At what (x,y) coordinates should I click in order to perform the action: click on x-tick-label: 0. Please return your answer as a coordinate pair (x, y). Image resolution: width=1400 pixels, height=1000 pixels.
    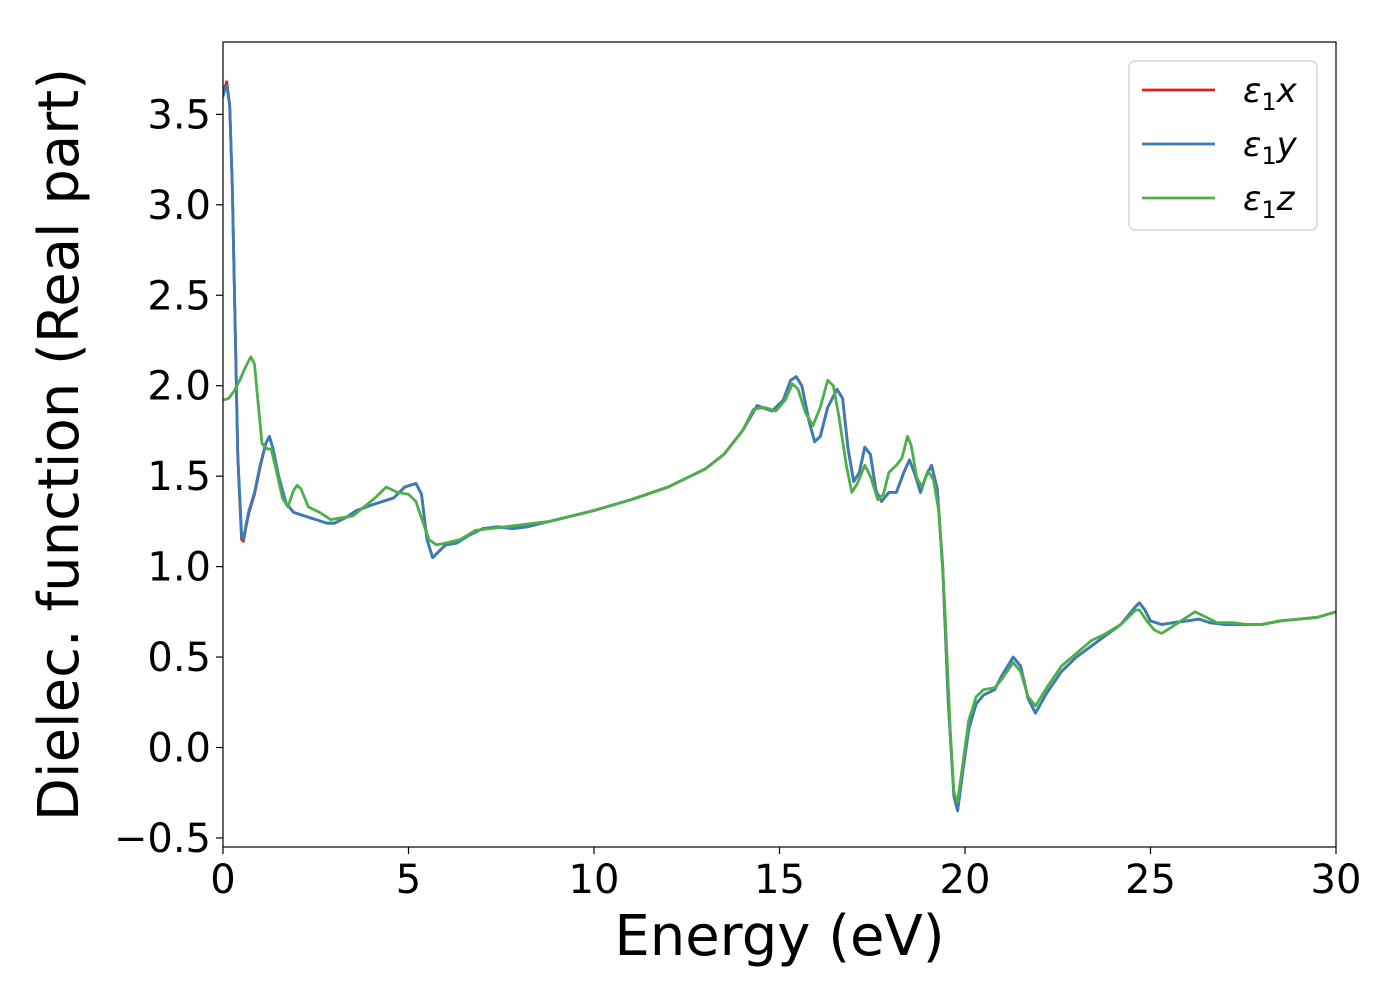
    Looking at the image, I should click on (222, 880).